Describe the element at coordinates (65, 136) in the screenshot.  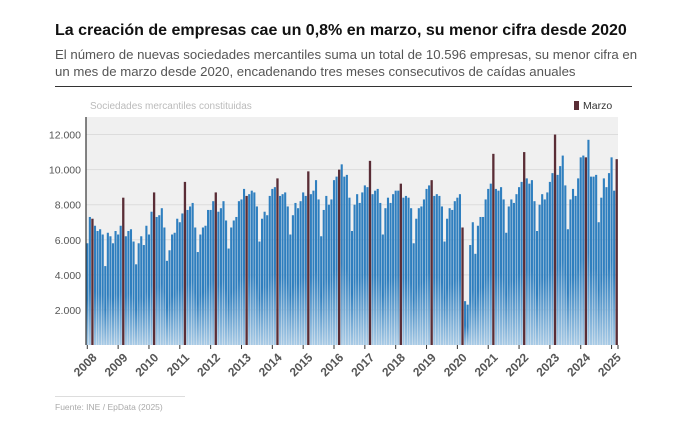
I see `y-tick-label: 12.000` at that location.